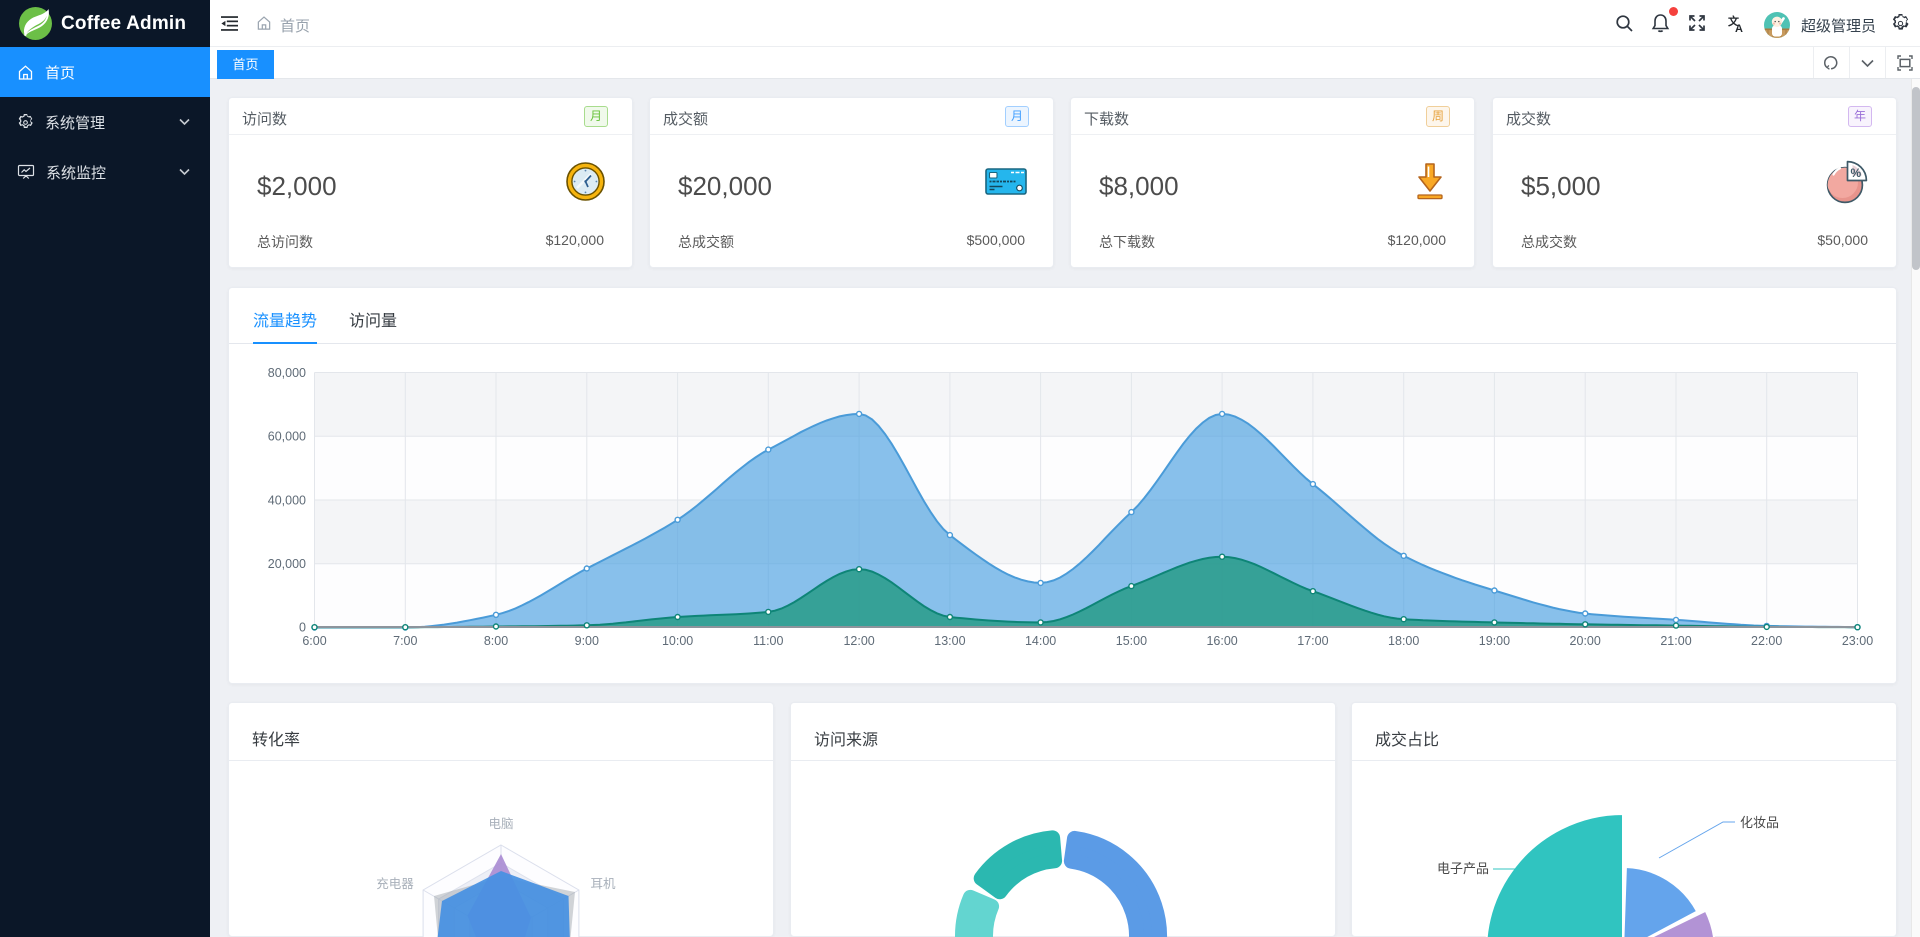 This screenshot has width=1920, height=937. What do you see at coordinates (1403, 641) in the screenshot?
I see `svg-text: 18:00` at bounding box center [1403, 641].